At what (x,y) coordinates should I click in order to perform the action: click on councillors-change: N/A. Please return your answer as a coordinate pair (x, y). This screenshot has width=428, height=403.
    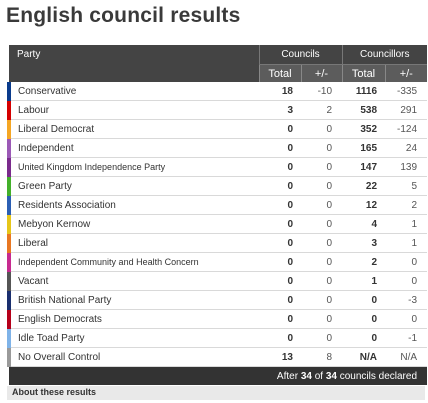
    Looking at the image, I should click on (406, 357).